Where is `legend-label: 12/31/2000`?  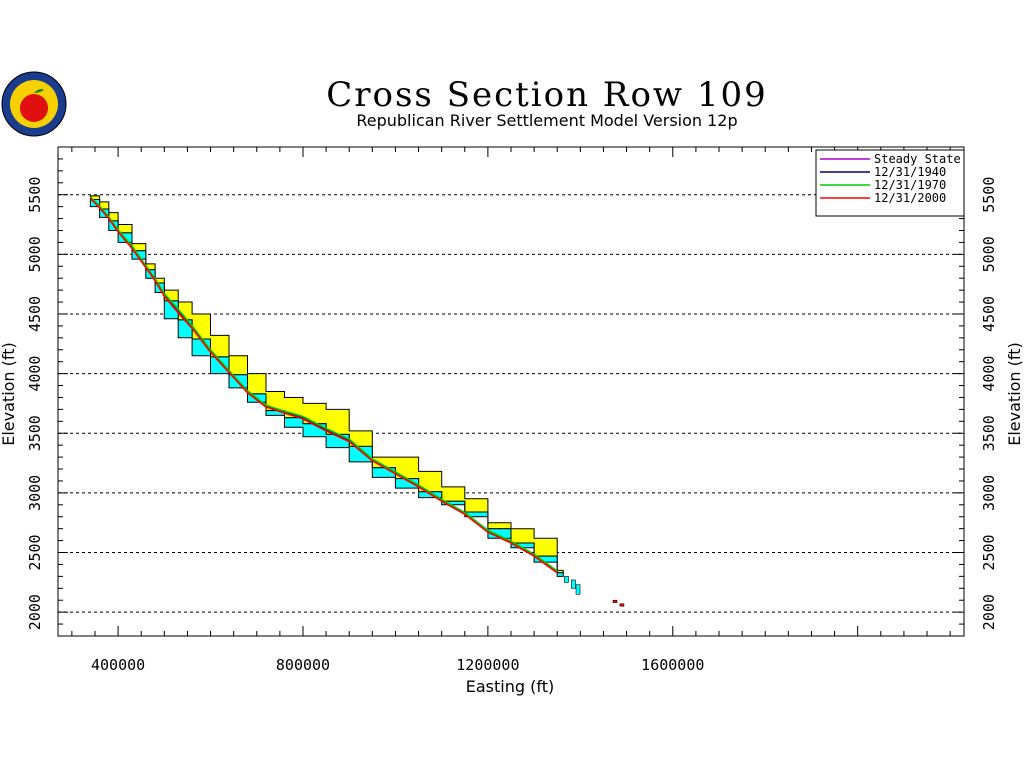
legend-label: 12/31/2000 is located at coordinates (910, 198).